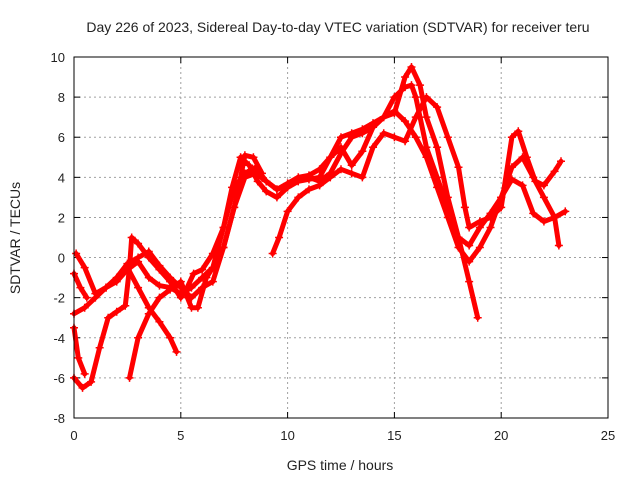  What do you see at coordinates (61, 137) in the screenshot?
I see `y-tick-label: 6` at bounding box center [61, 137].